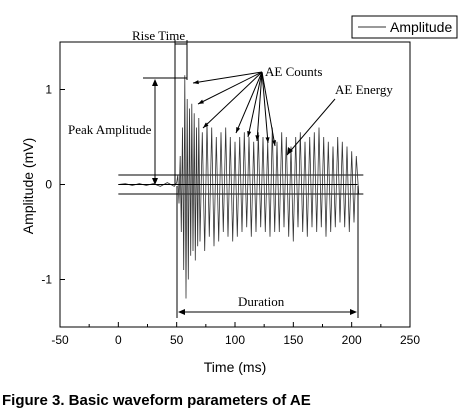  I want to click on ae-counts-annotation: AE Counts, so click(257, 105).